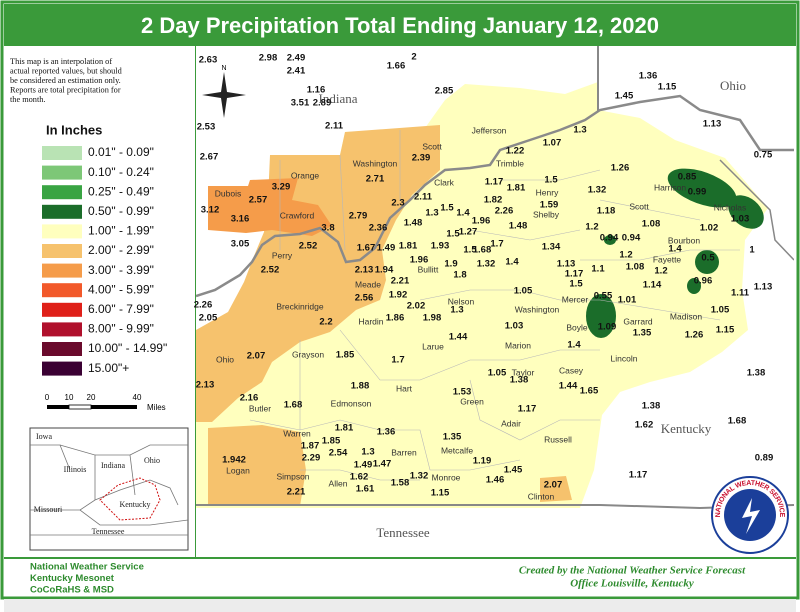  I want to click on station-value: 1.68, so click(293, 405).